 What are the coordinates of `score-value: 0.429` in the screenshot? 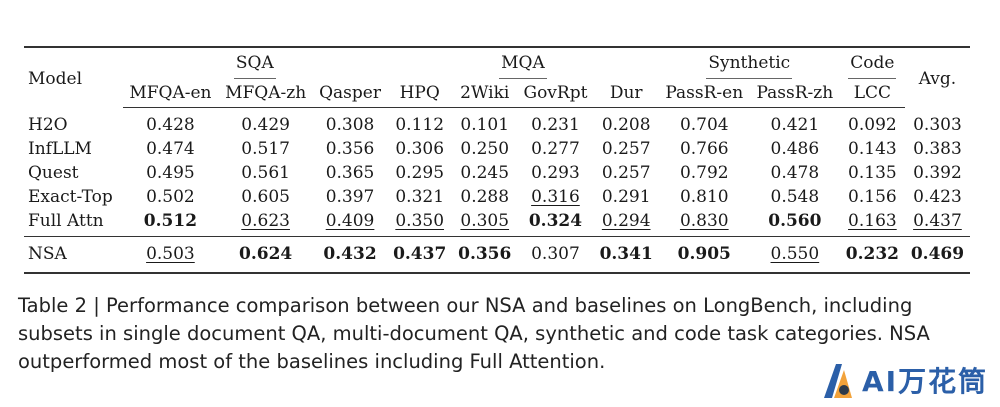 It's located at (265, 125).